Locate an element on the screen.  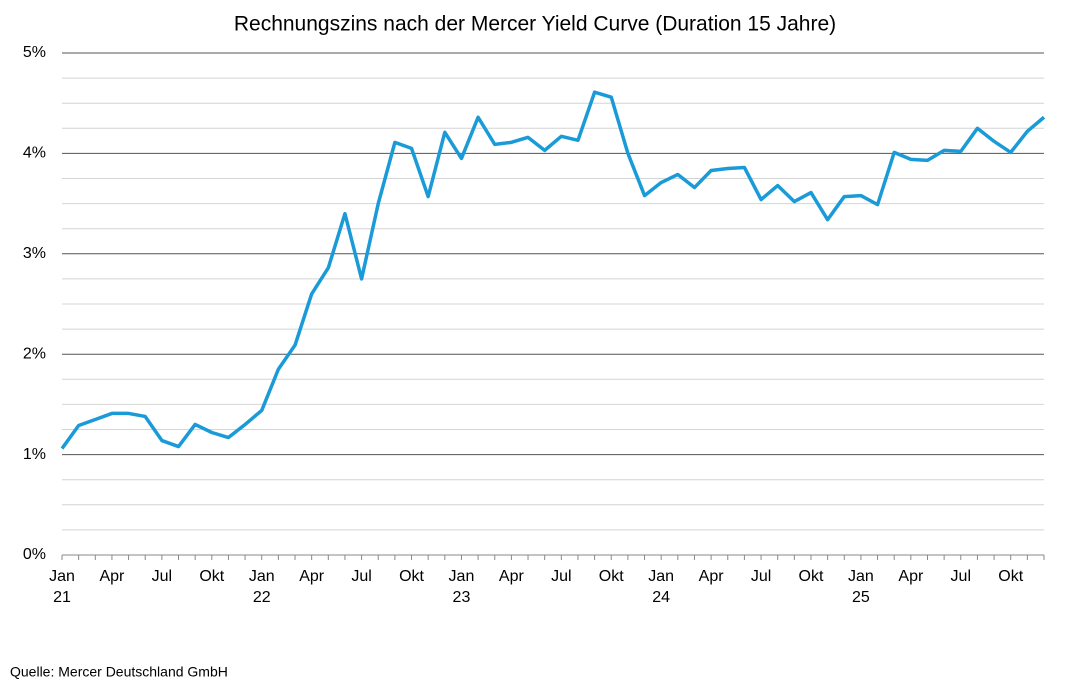
source-note: Quelle: Mercer Deutschland GmbH is located at coordinates (119, 672).